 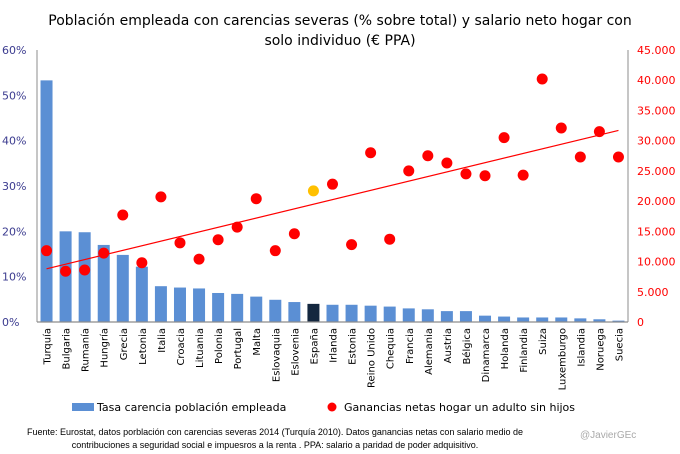 What do you see at coordinates (191, 407) in the screenshot?
I see `legend-bar-label: Tasa carencia población empleada` at bounding box center [191, 407].